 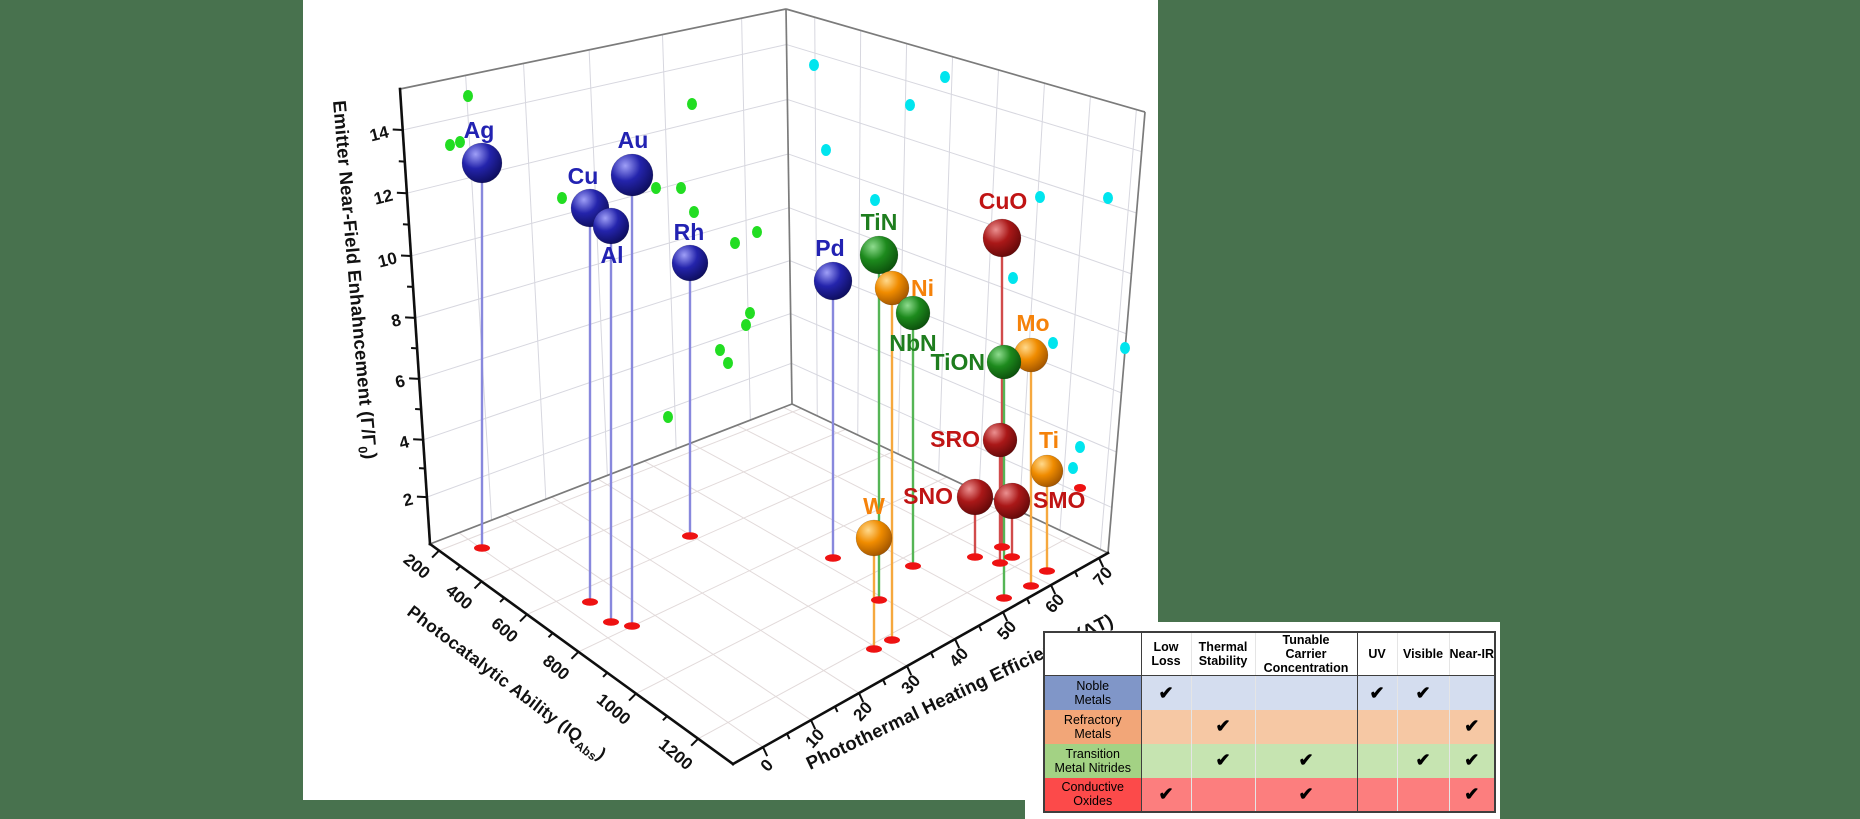 I want to click on tick-label: 6, so click(x=400, y=381).